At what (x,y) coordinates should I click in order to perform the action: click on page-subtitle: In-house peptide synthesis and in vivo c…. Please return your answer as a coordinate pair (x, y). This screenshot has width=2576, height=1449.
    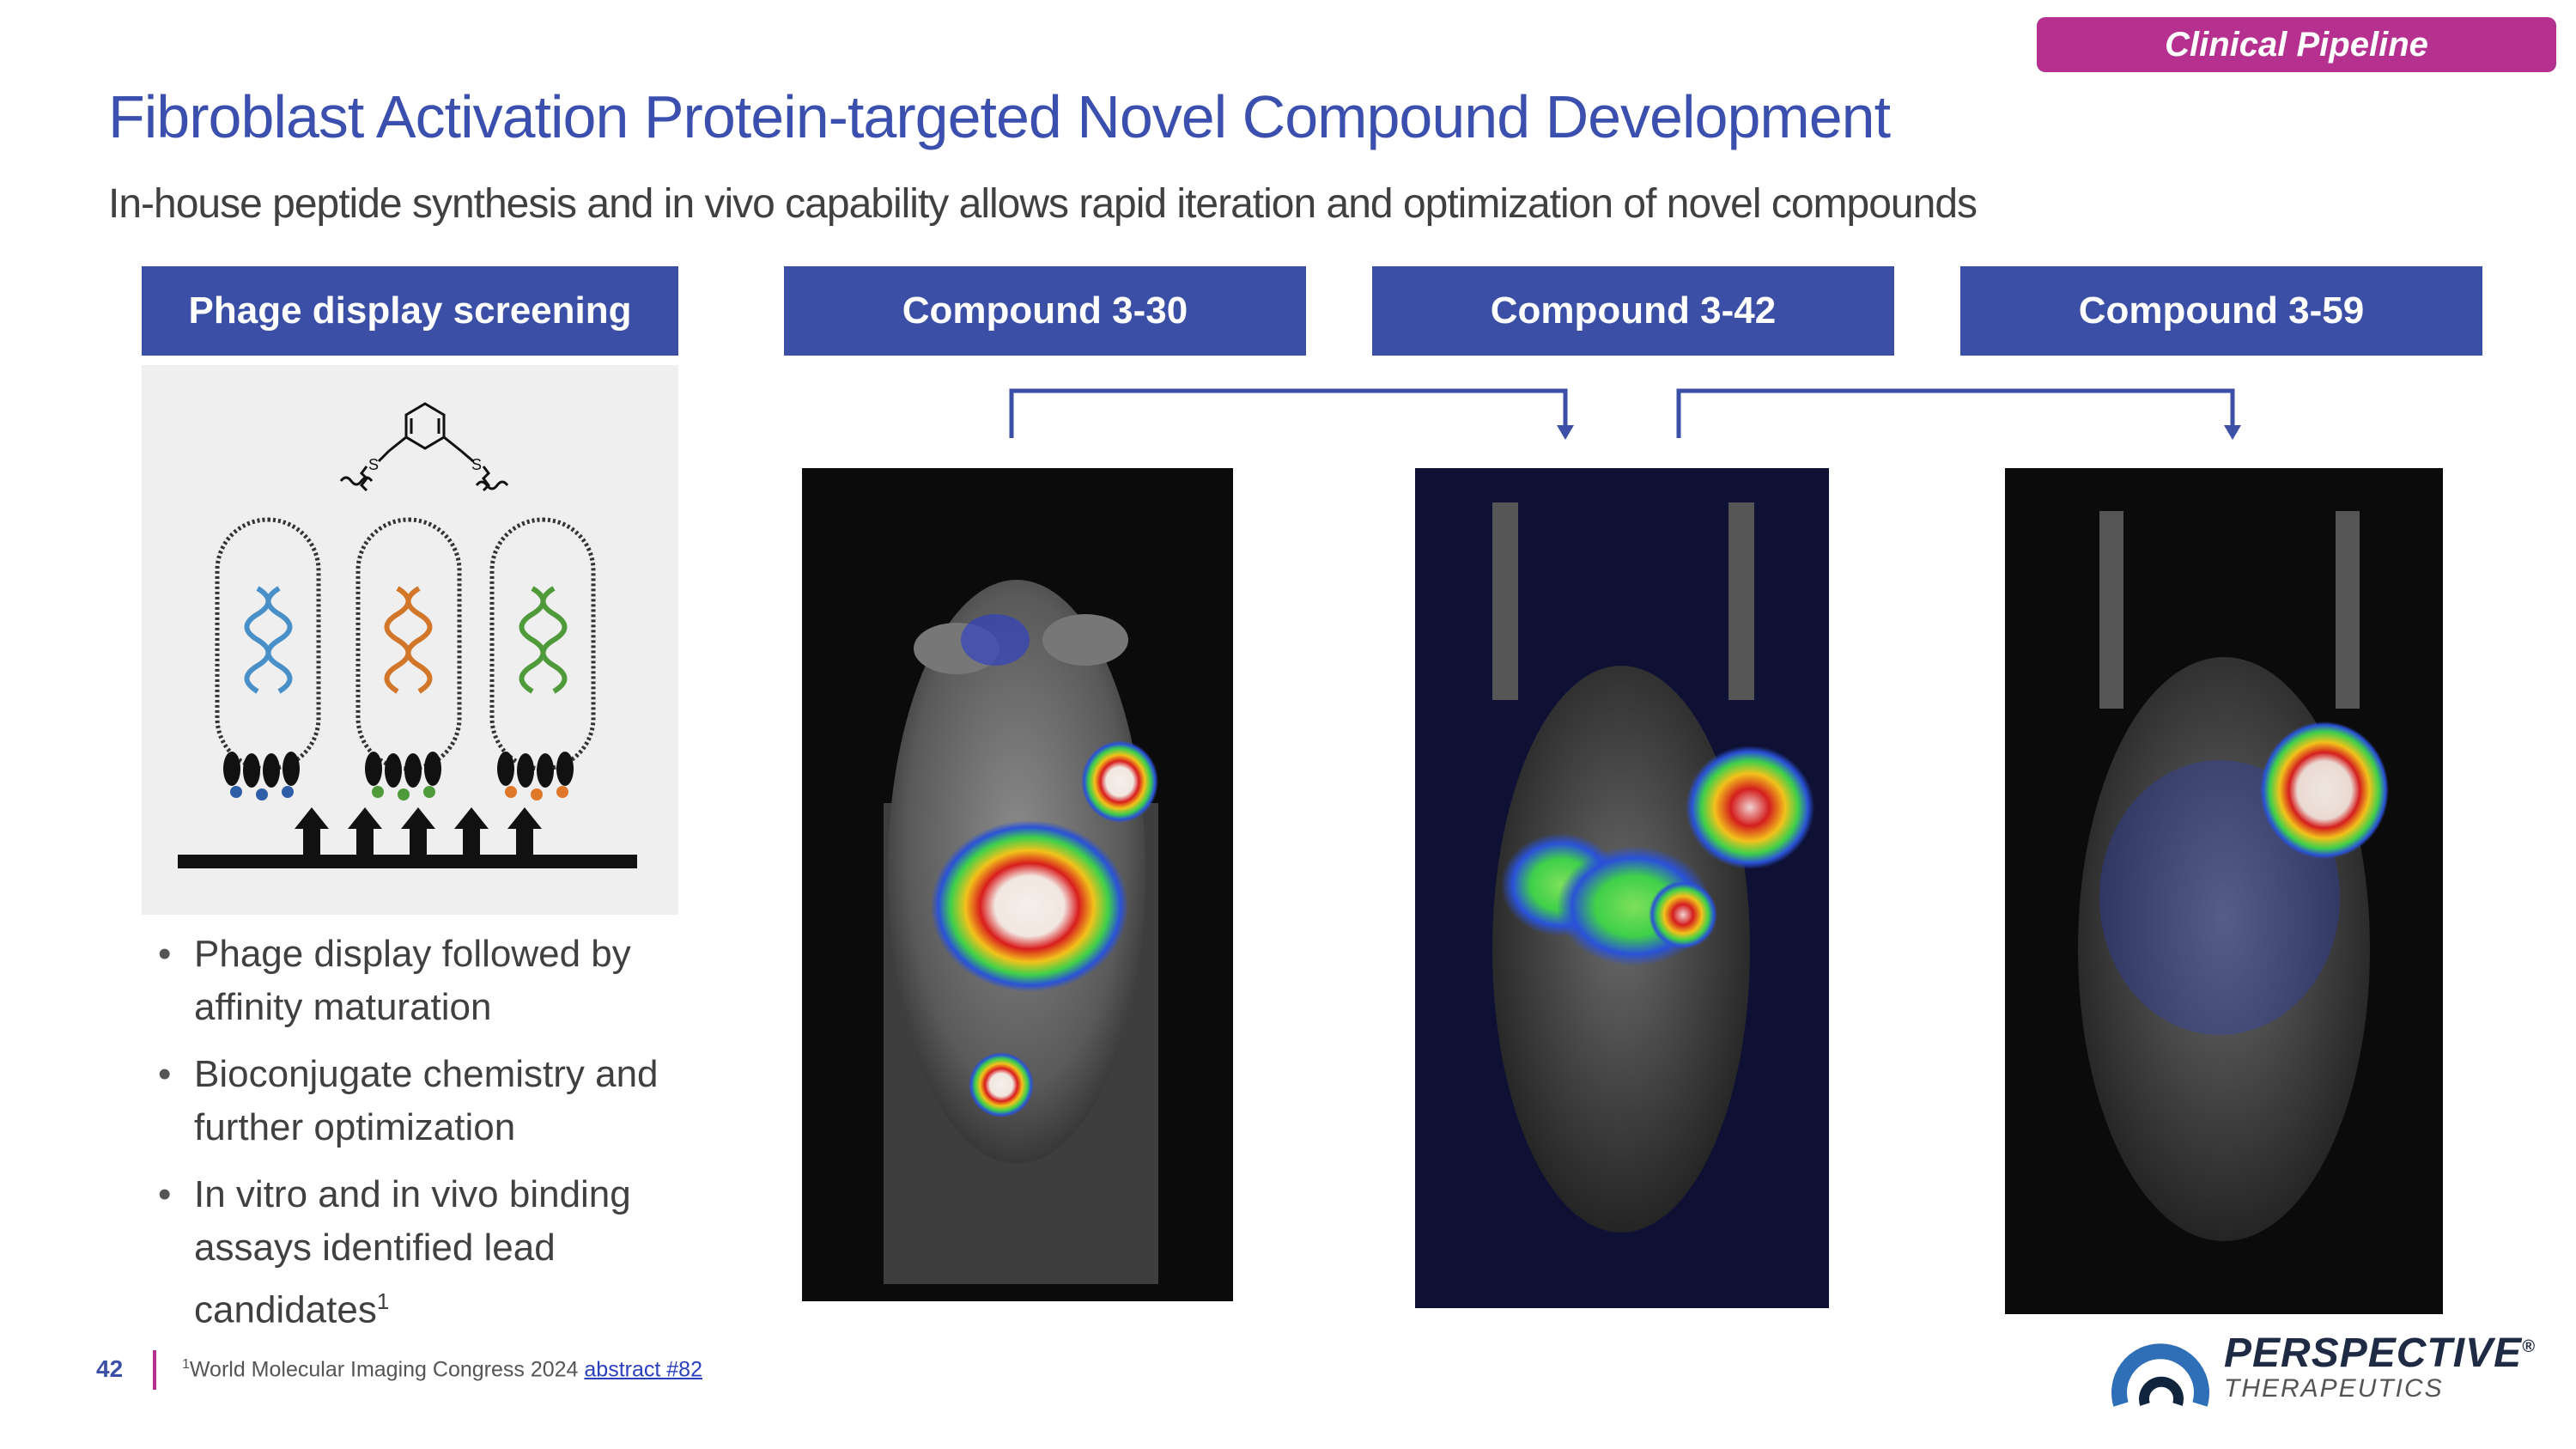
    Looking at the image, I should click on (1043, 204).